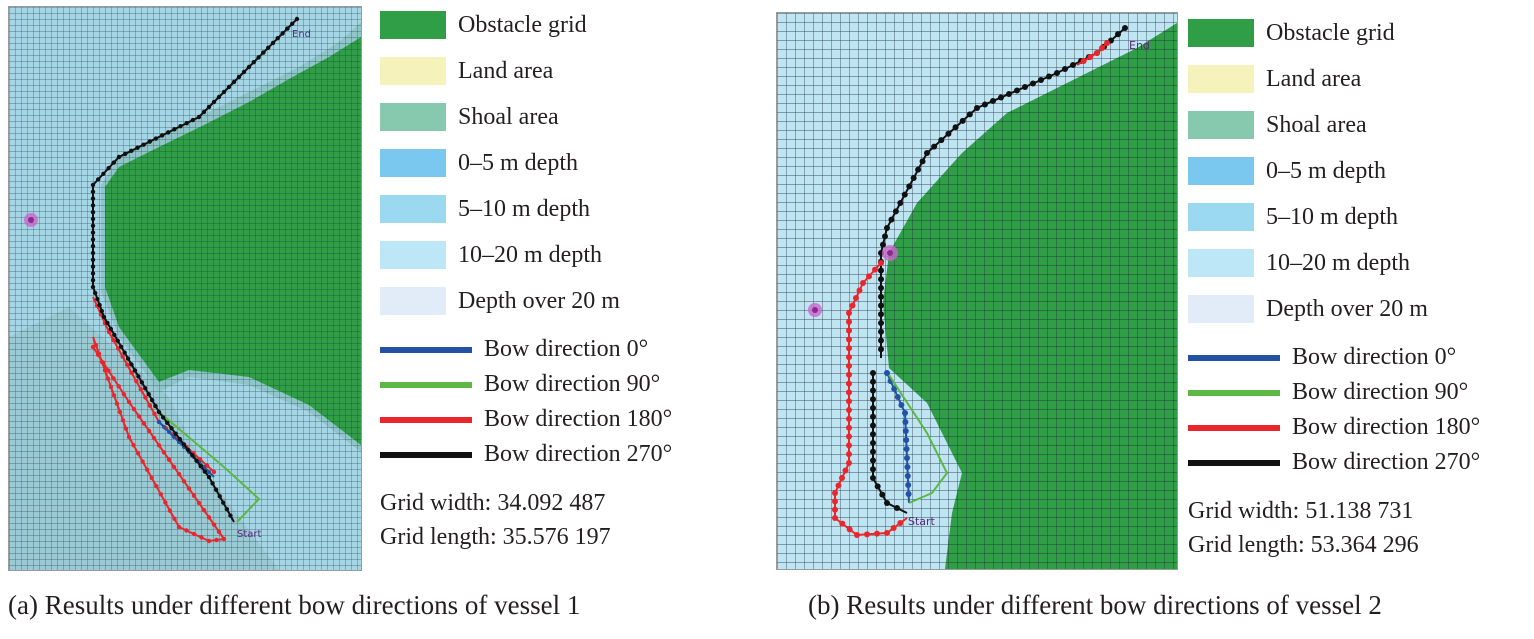  I want to click on legend-line-item: Bow direction 180°, so click(1334, 427).